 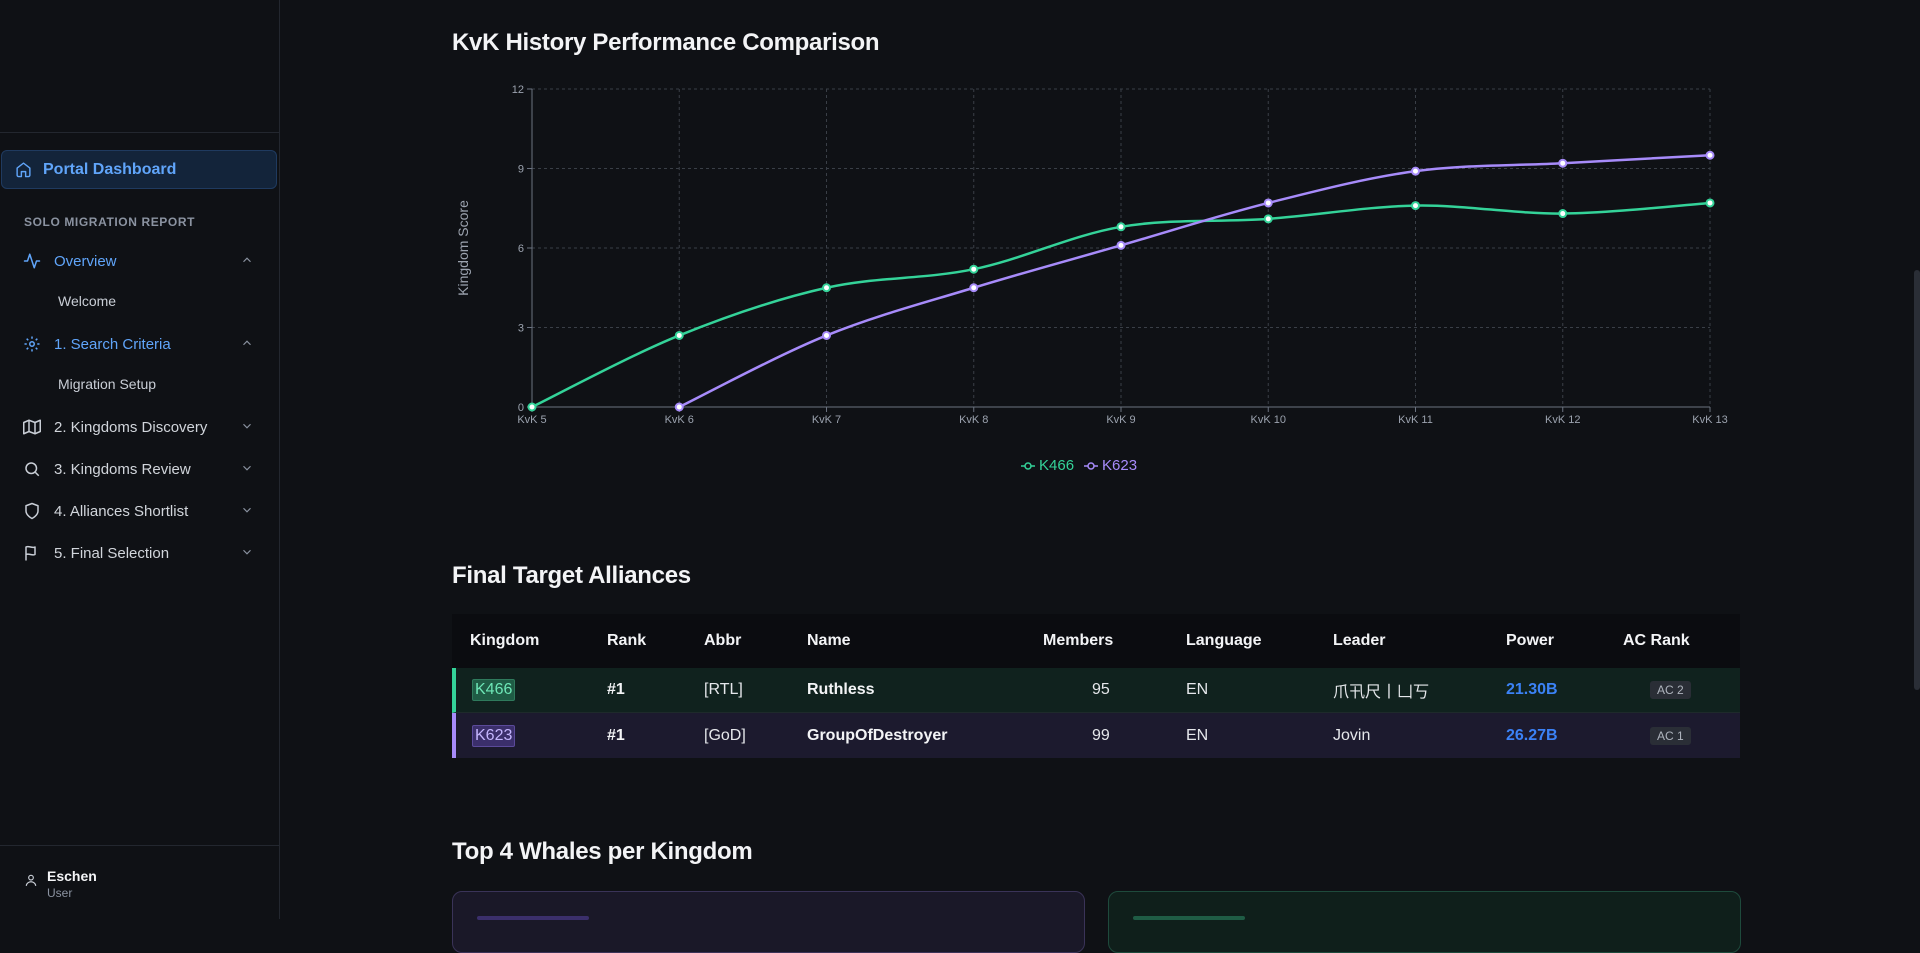 I want to click on nav-kingdoms-discovery: 2. Kingdoms Discovery, so click(x=138, y=427).